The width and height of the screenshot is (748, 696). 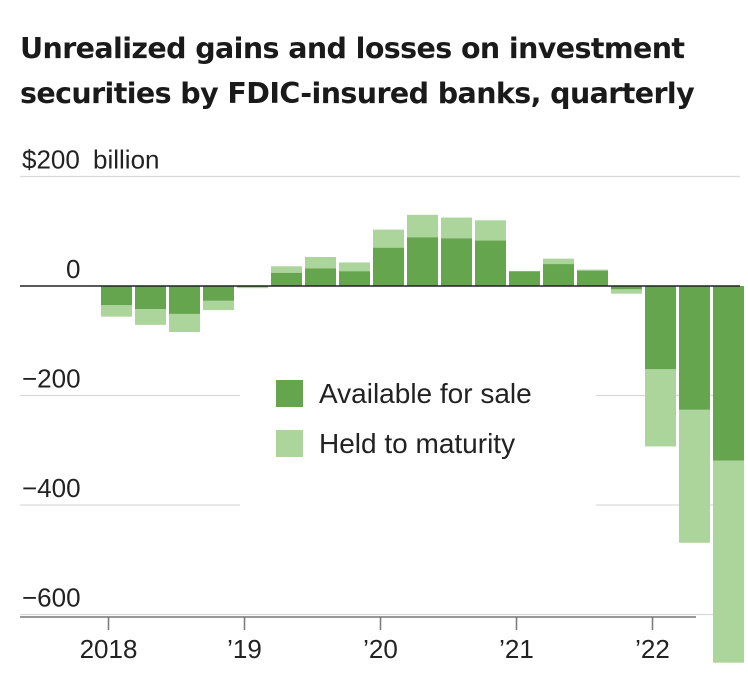 What do you see at coordinates (51, 379) in the screenshot?
I see `y-tick-label: −200` at bounding box center [51, 379].